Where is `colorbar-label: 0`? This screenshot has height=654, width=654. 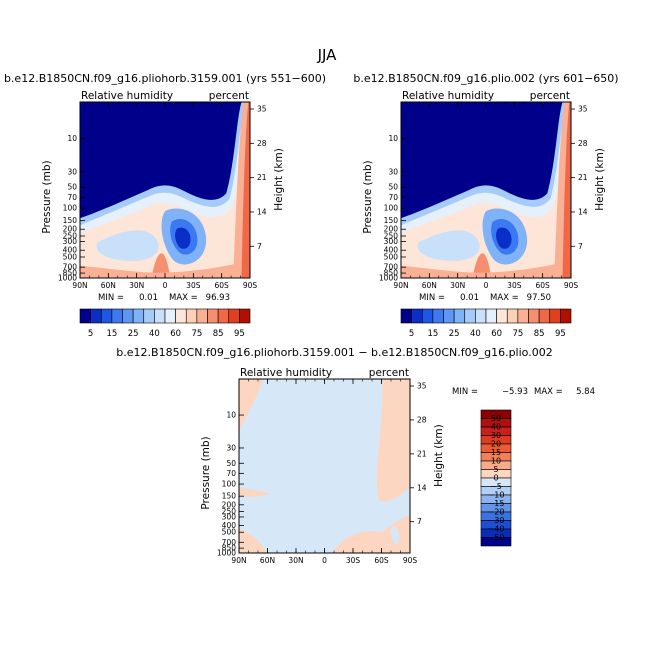 colorbar-label: 0 is located at coordinates (495, 478).